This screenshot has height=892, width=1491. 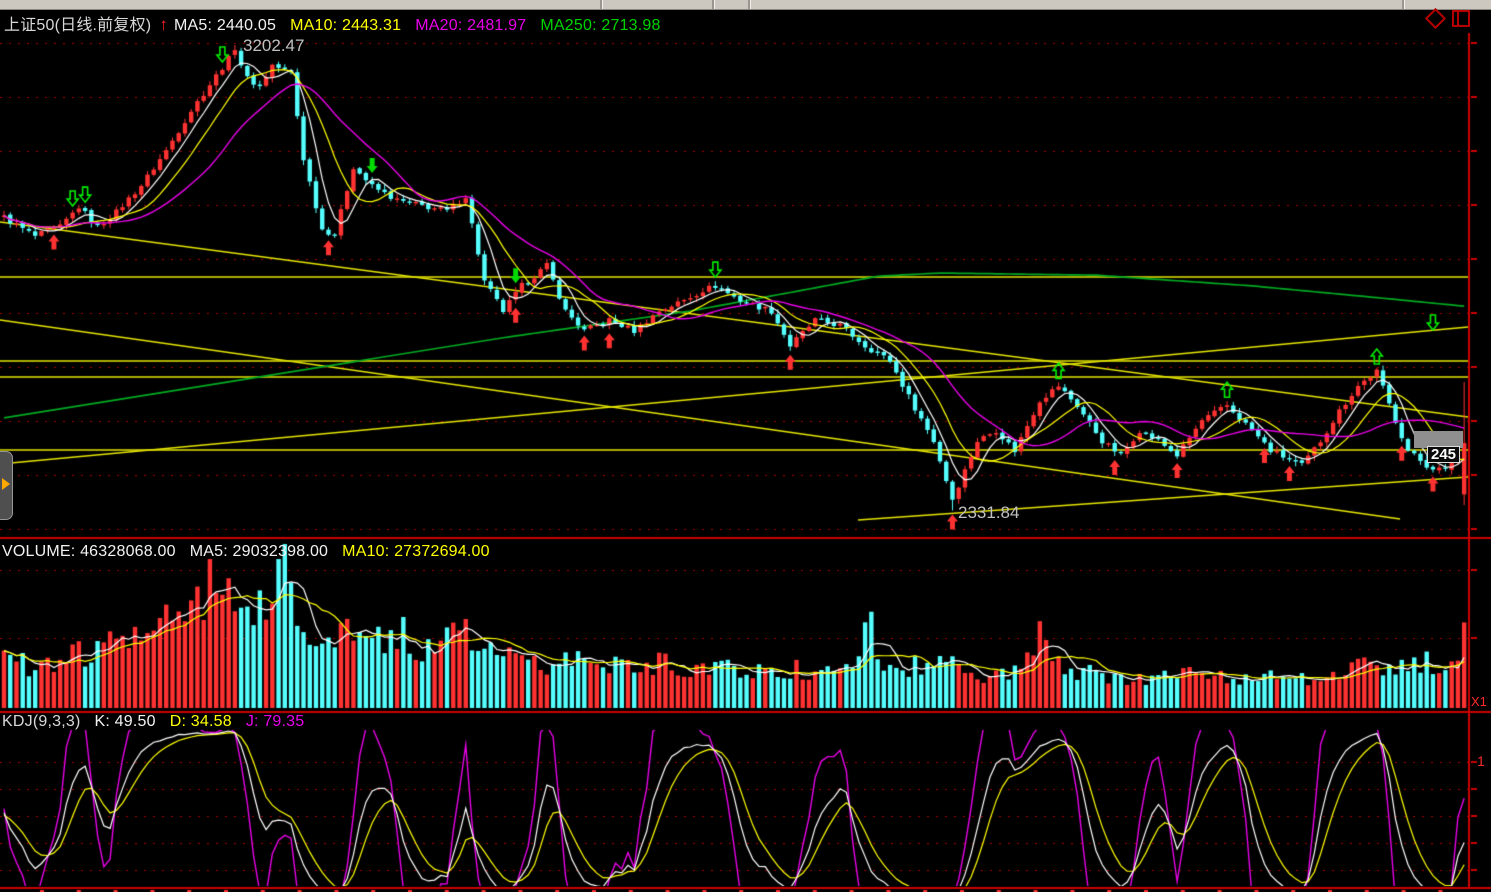 What do you see at coordinates (208, 551) in the screenshot?
I see `volume-ma5-label: MA5:` at bounding box center [208, 551].